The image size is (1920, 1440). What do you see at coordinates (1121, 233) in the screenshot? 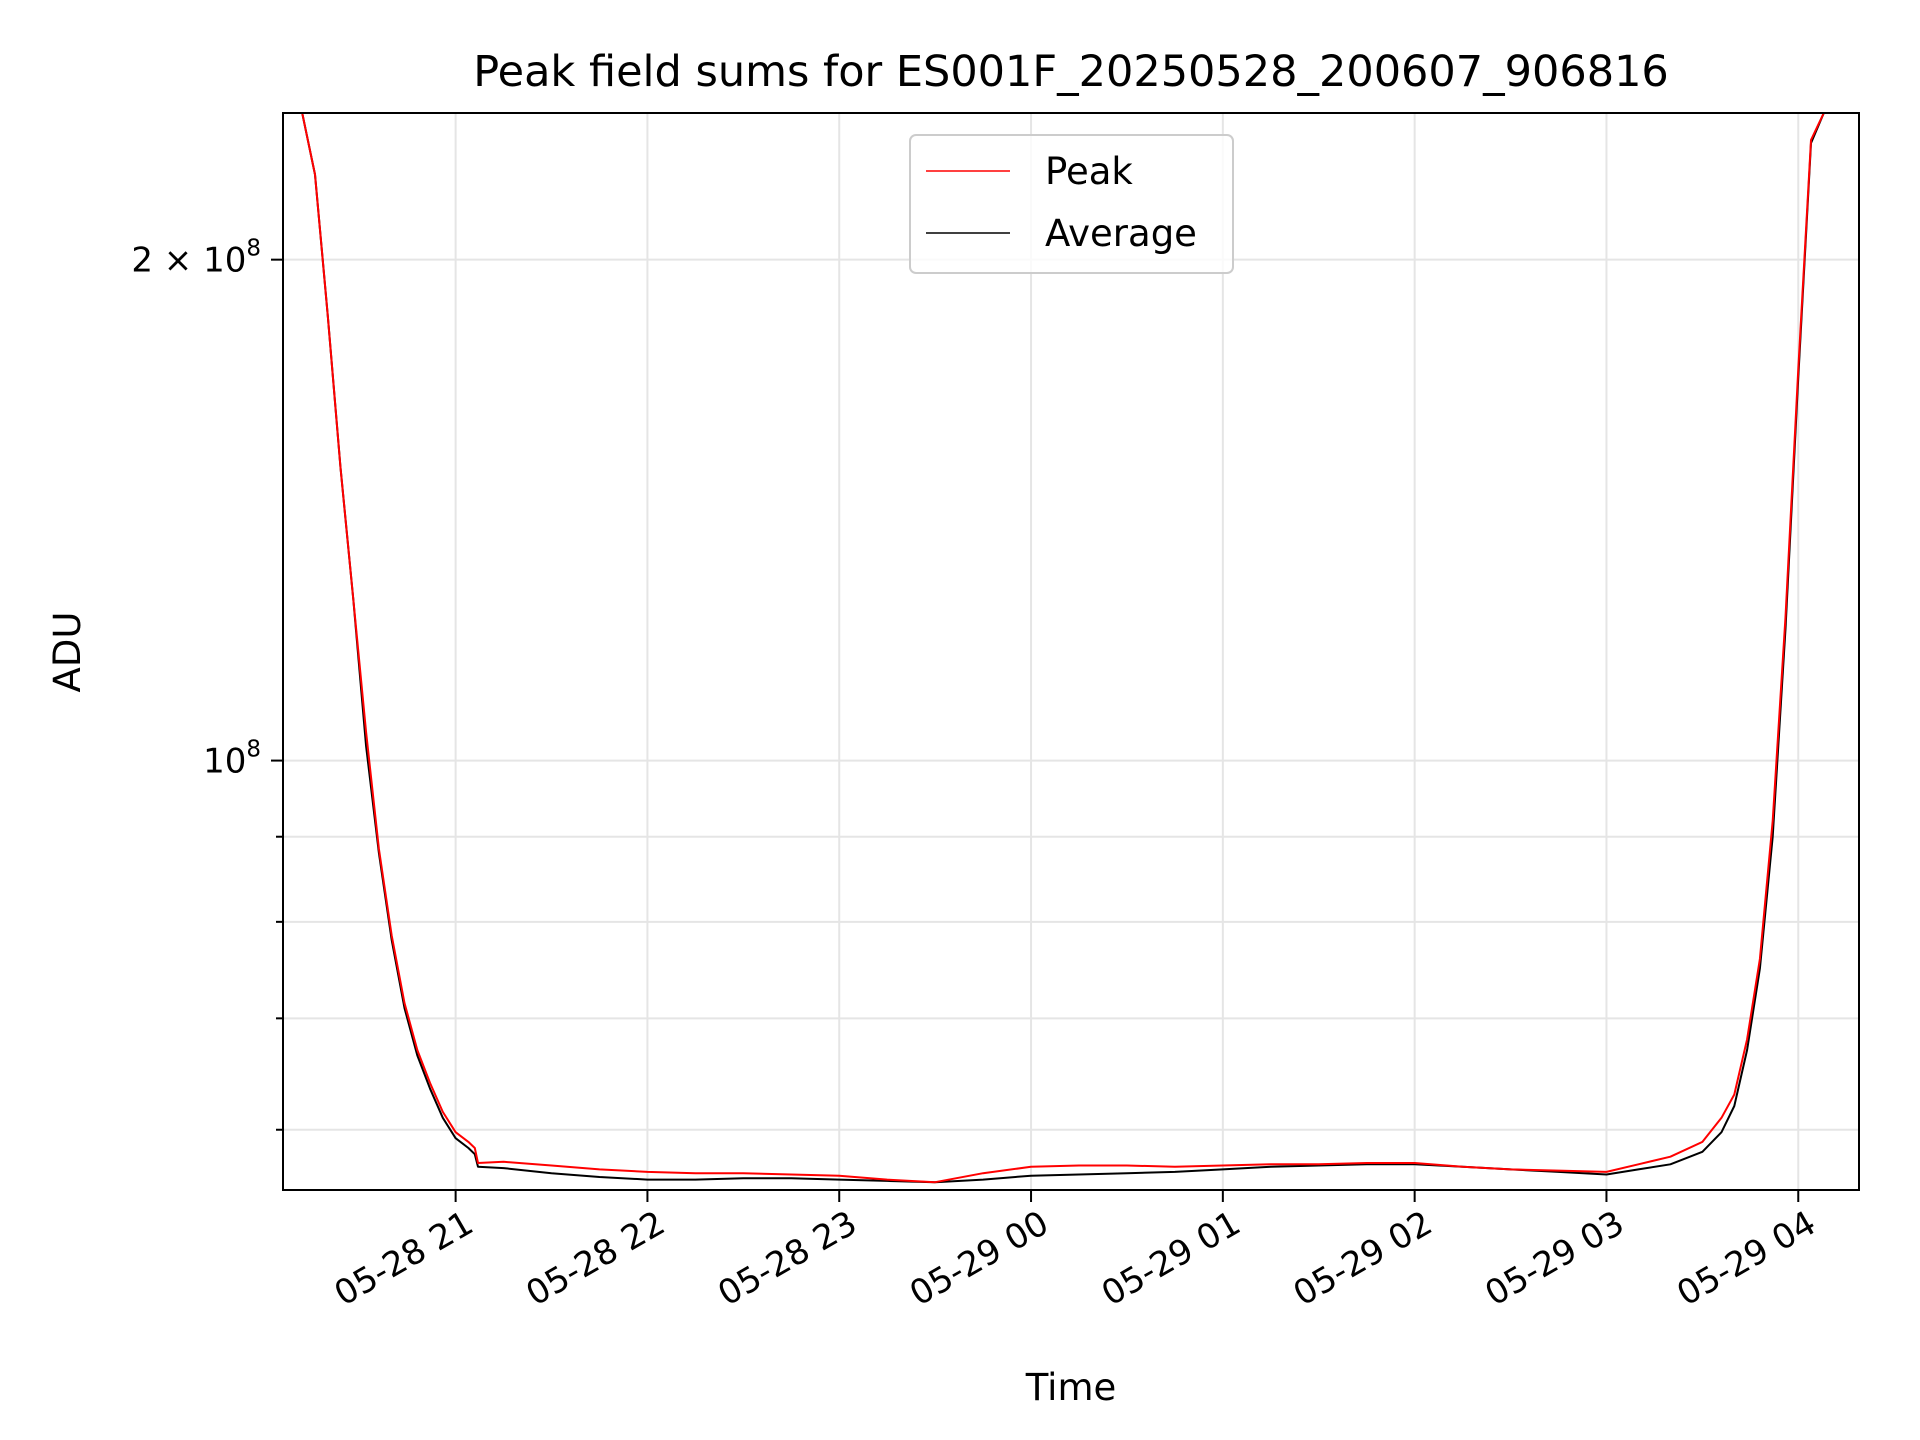
I see `legend-average-label: Average` at bounding box center [1121, 233].